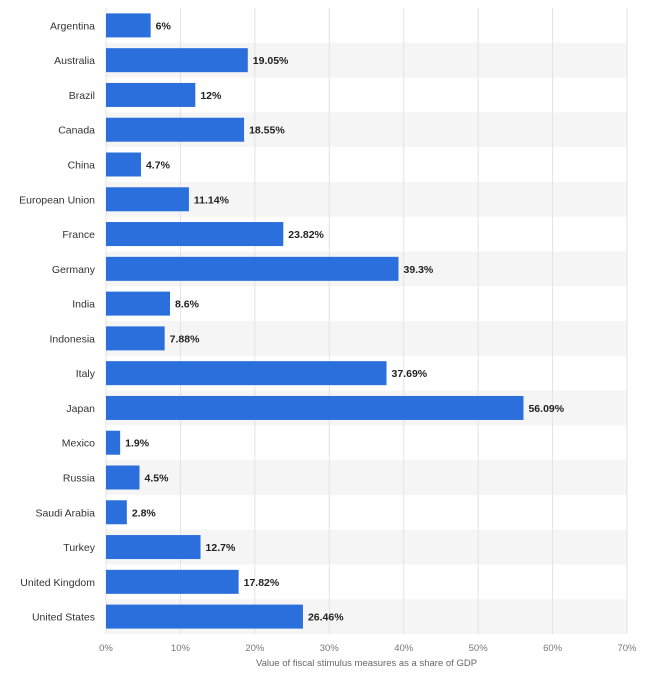 Image resolution: width=671 pixels, height=674 pixels. I want to click on value-label: 8.6%, so click(187, 305).